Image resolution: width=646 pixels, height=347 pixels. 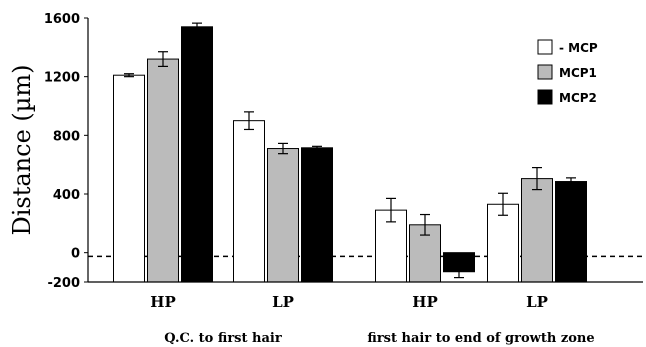 What do you see at coordinates (62, 78) in the screenshot?
I see `y-tick-label: 1200` at bounding box center [62, 78].